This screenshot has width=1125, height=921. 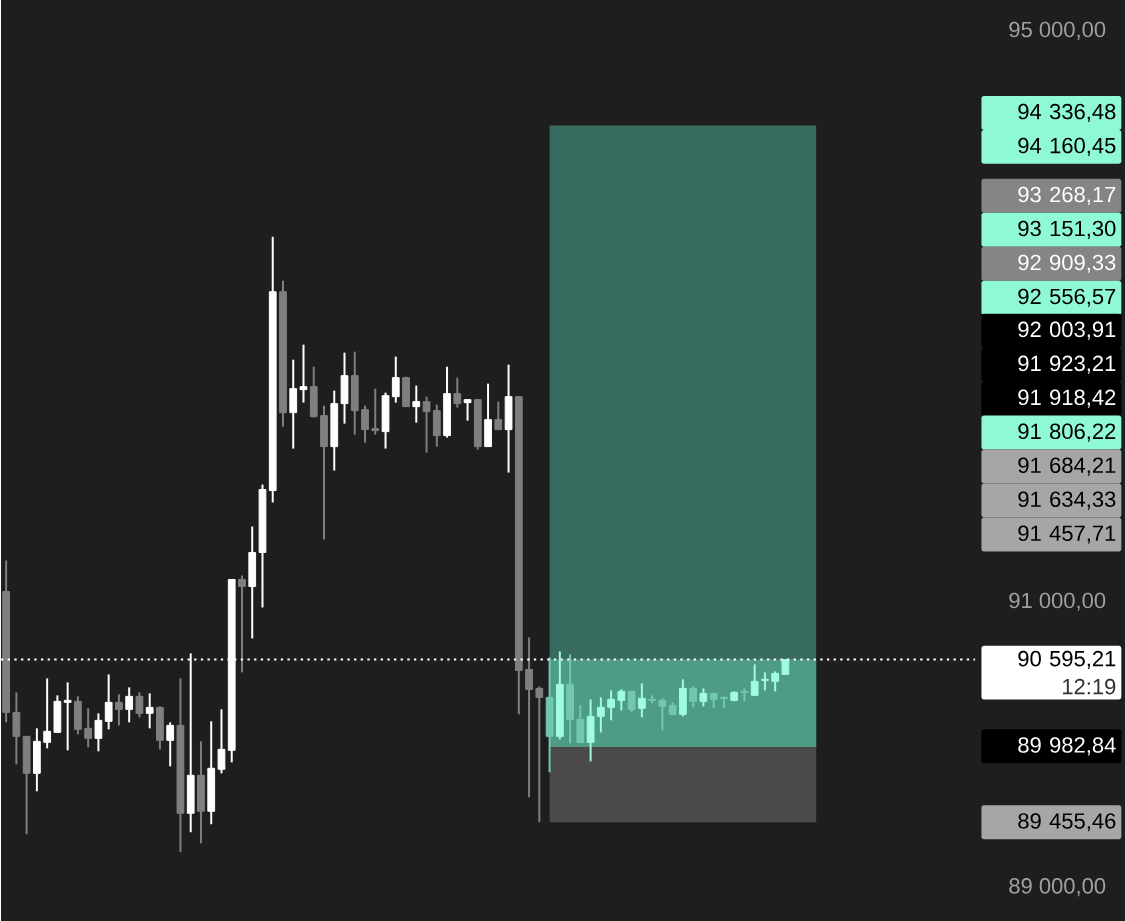 I want to click on text: 91 806,22, so click(x=1067, y=432).